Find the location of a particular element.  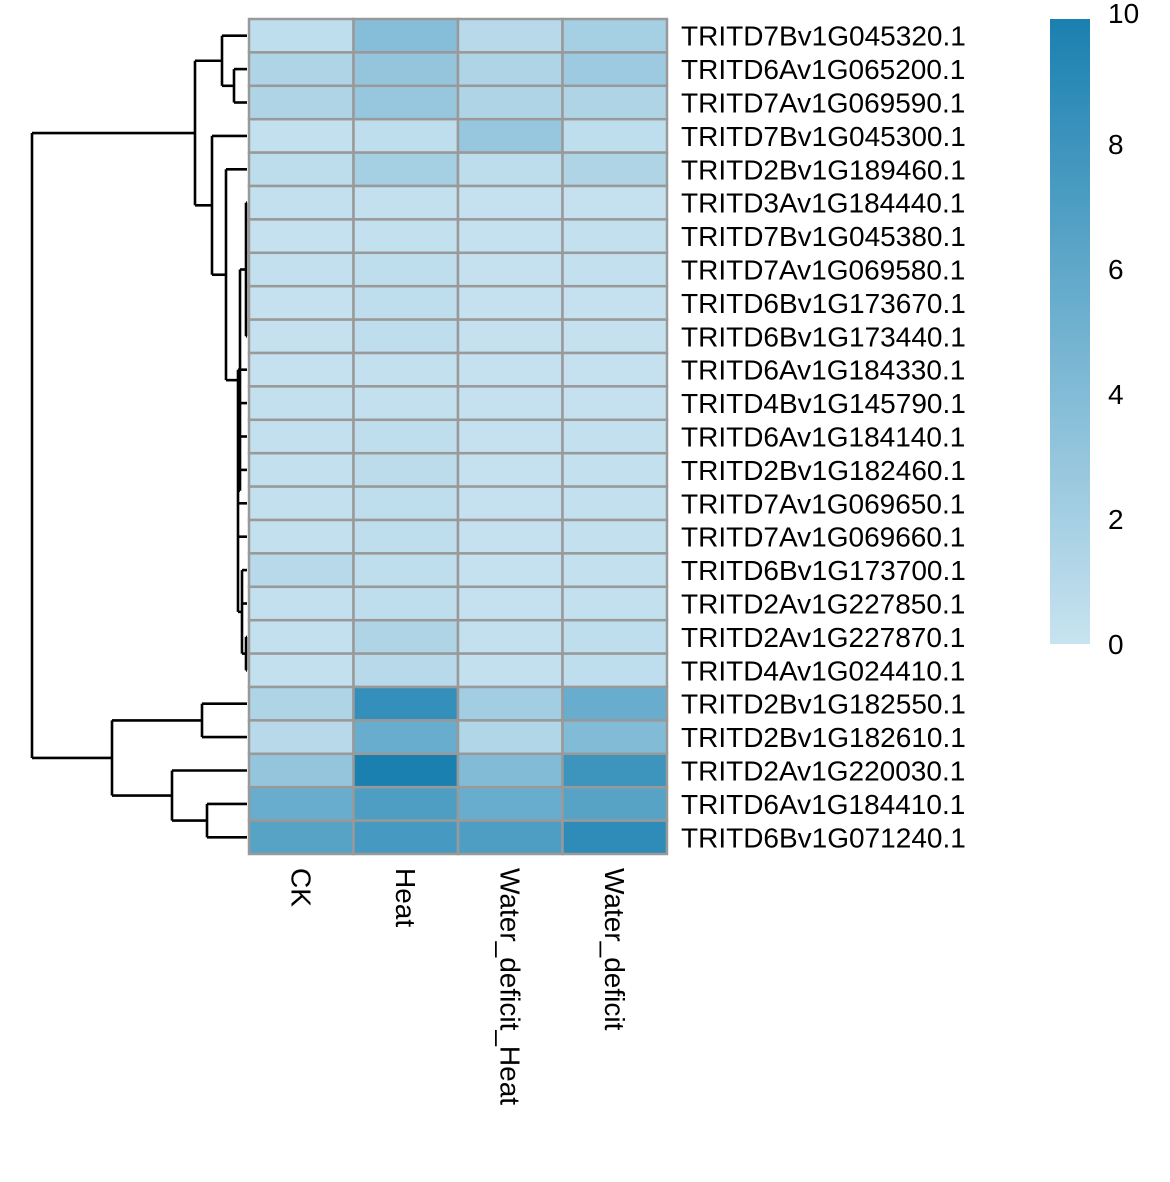

row-label: TRITD6Bv1G173700.1 is located at coordinates (823, 570).